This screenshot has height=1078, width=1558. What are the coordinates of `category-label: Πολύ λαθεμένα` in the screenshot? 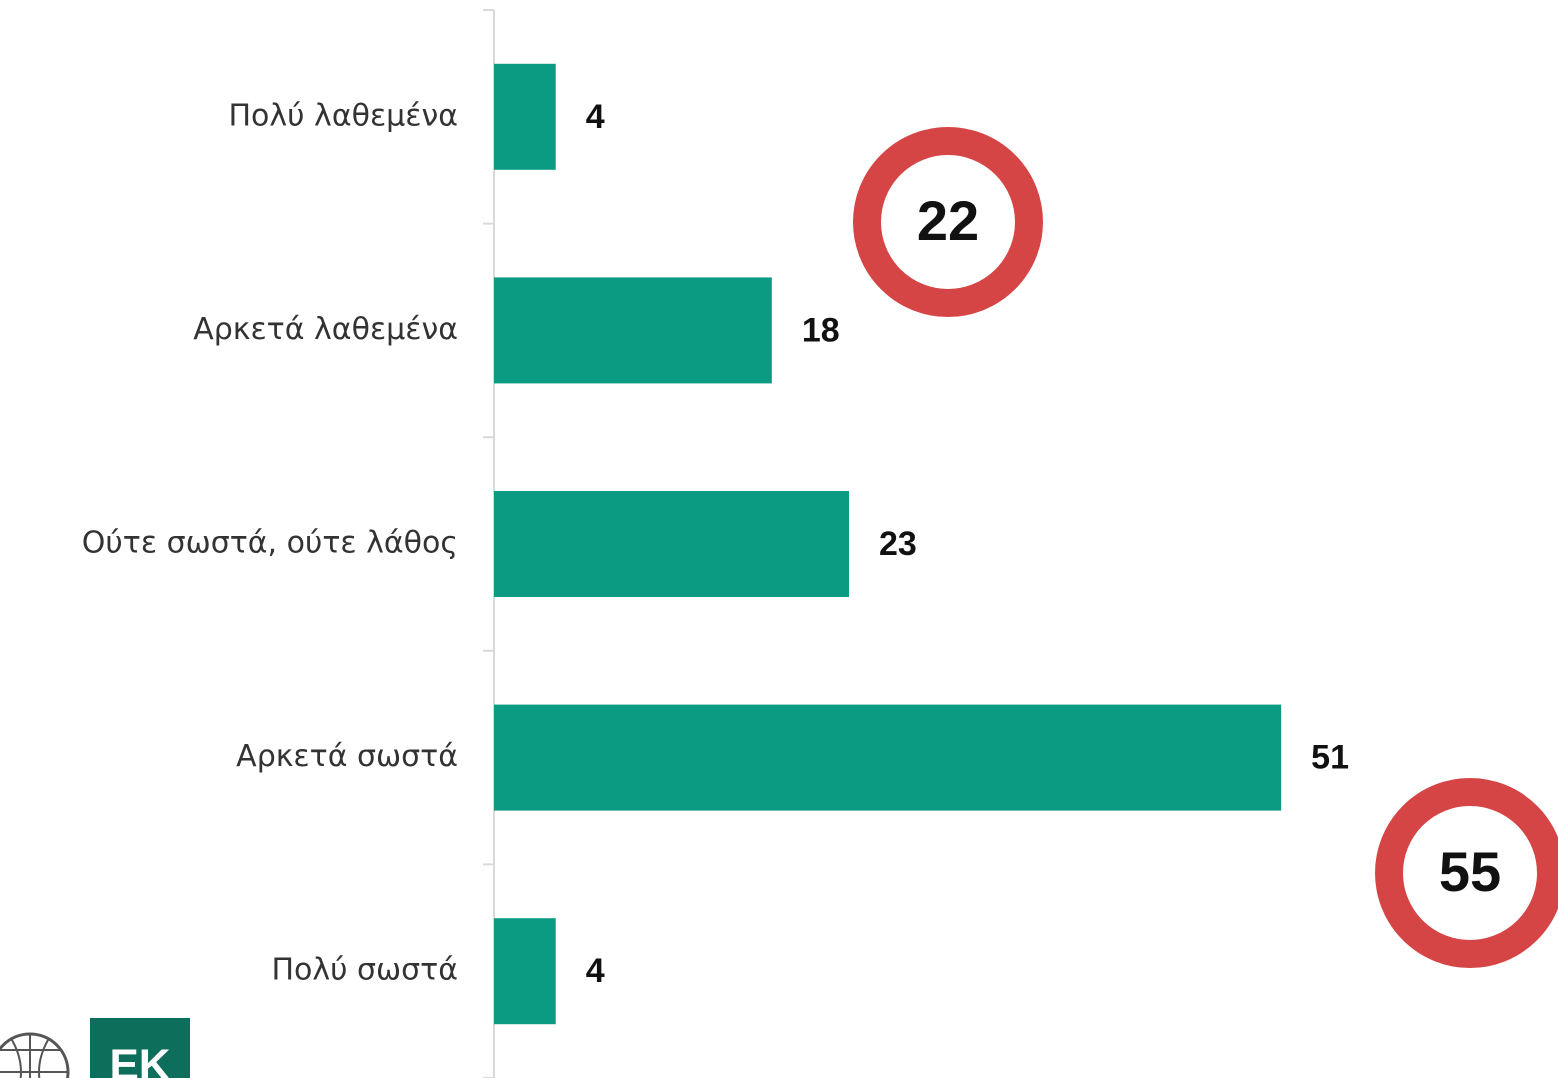 It's located at (344, 115).